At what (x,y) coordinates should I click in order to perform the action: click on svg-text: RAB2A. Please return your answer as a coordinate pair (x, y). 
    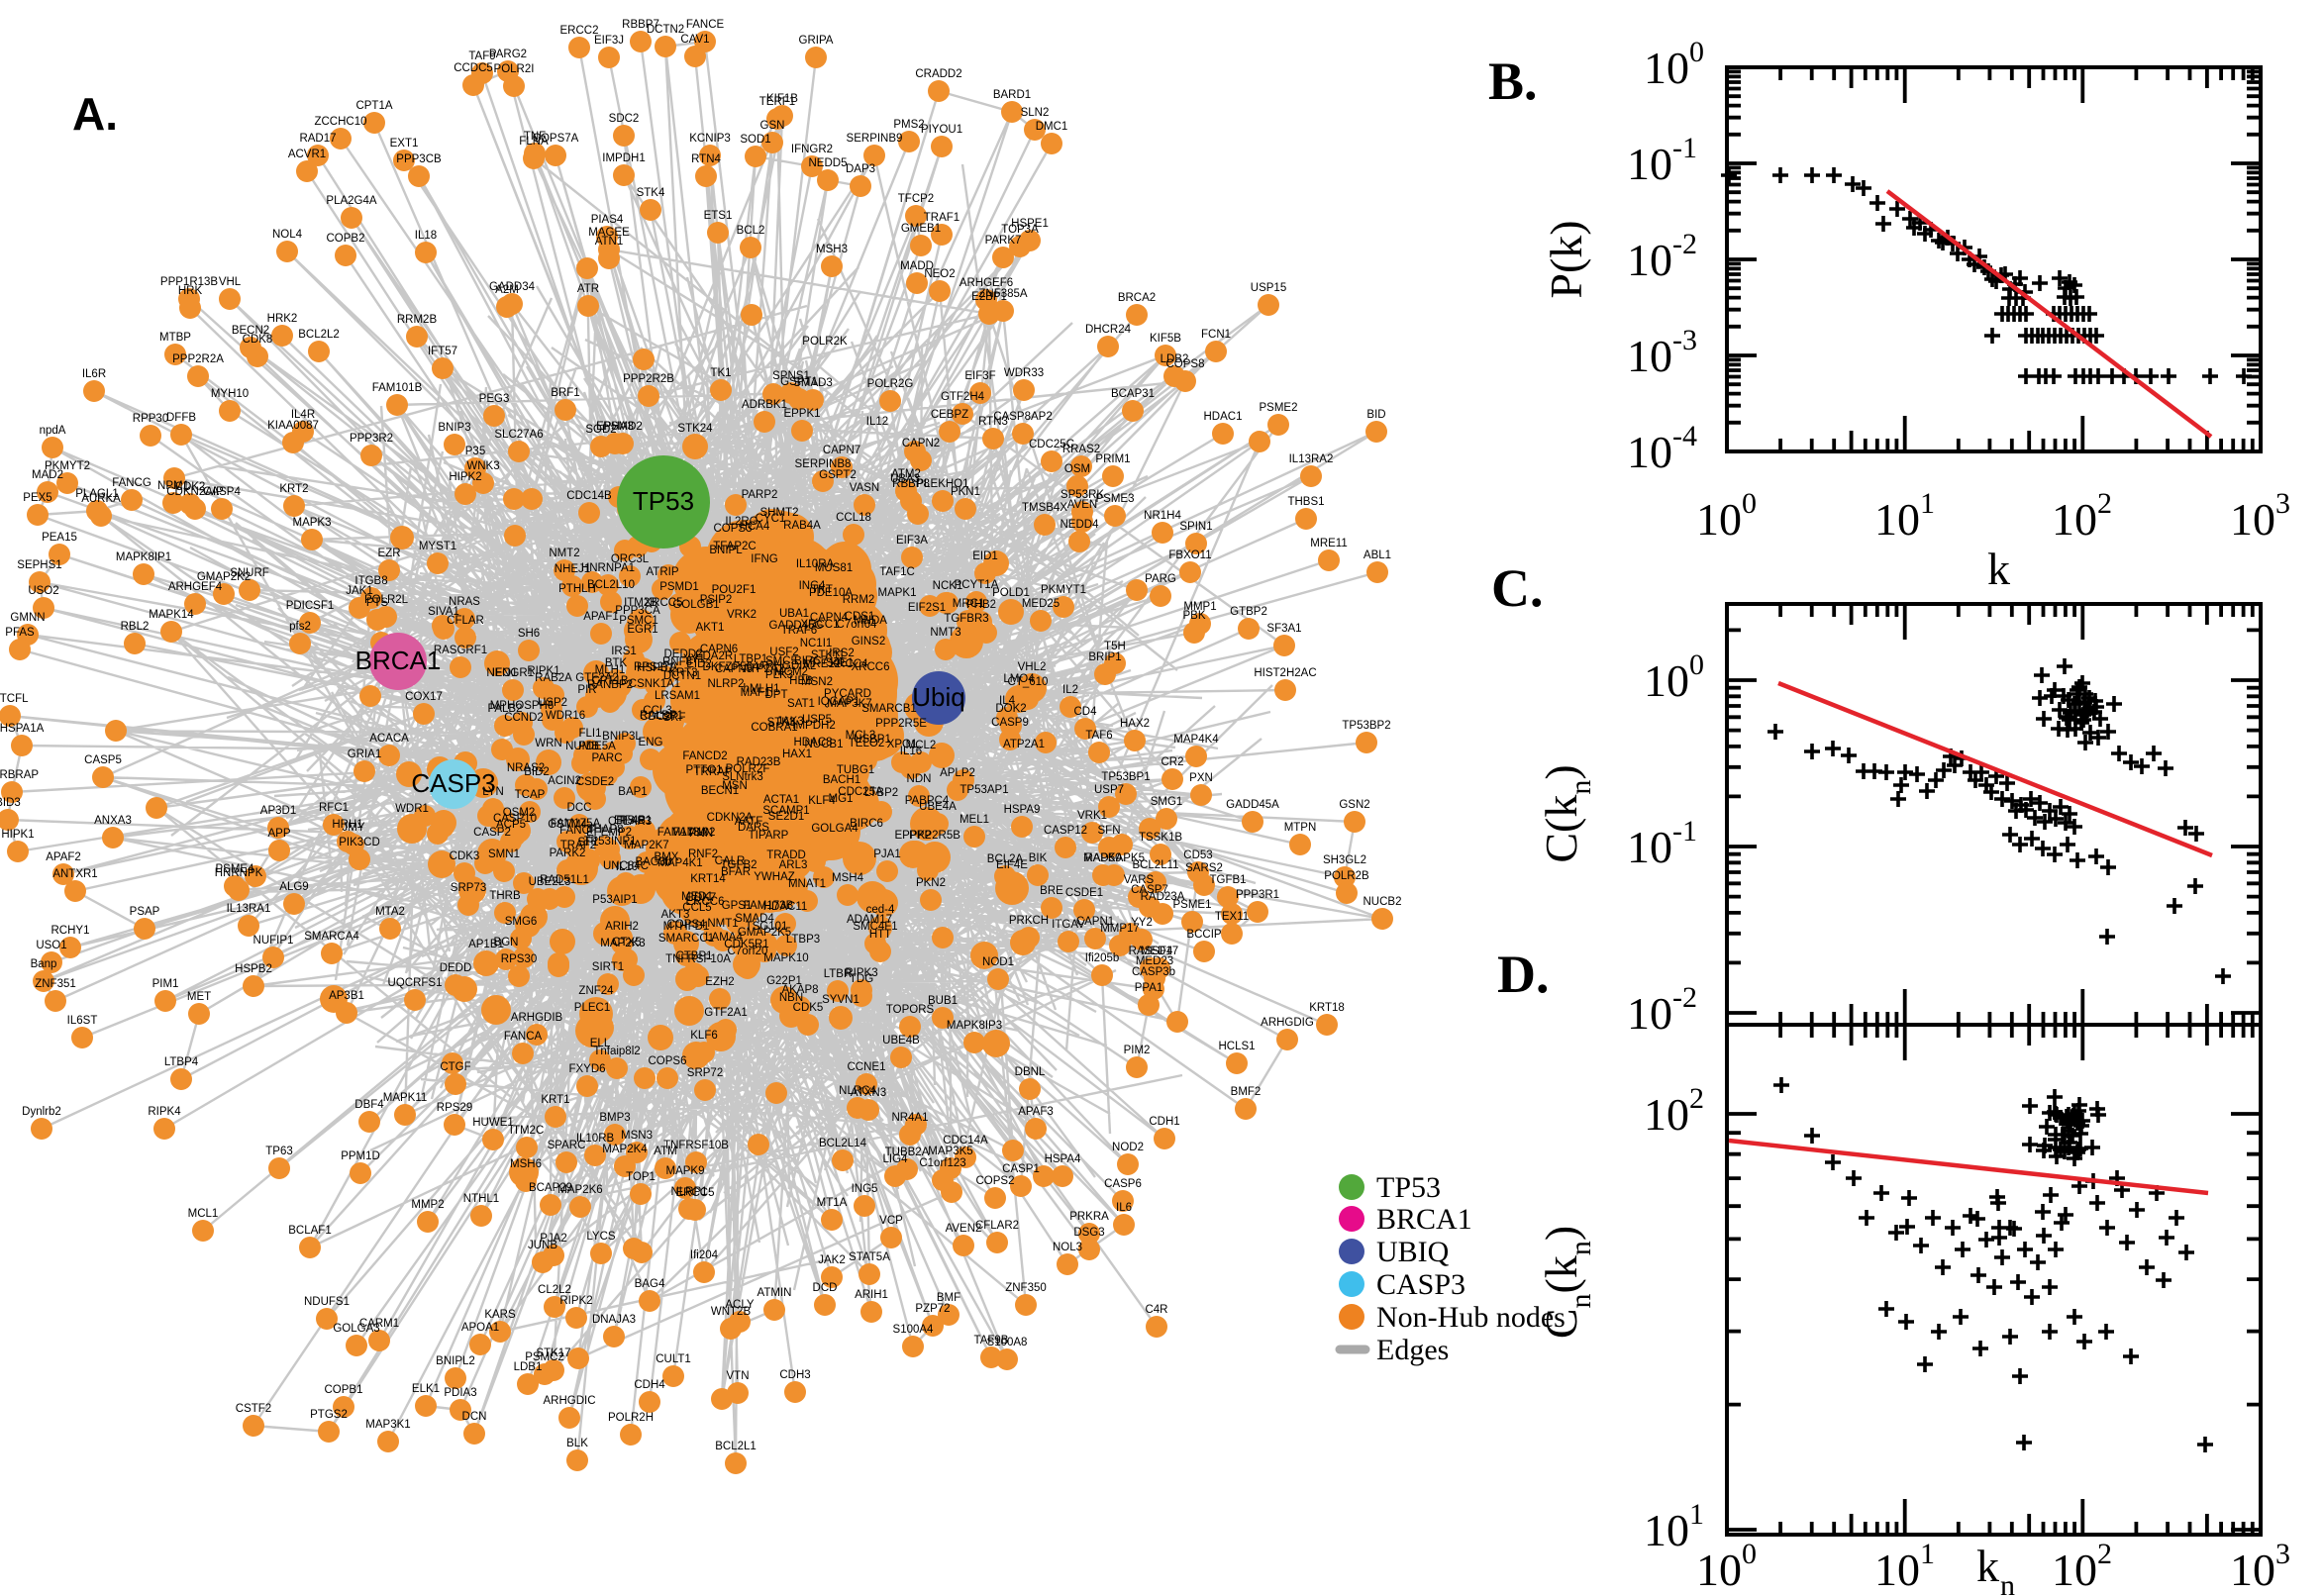
    Looking at the image, I should click on (553, 678).